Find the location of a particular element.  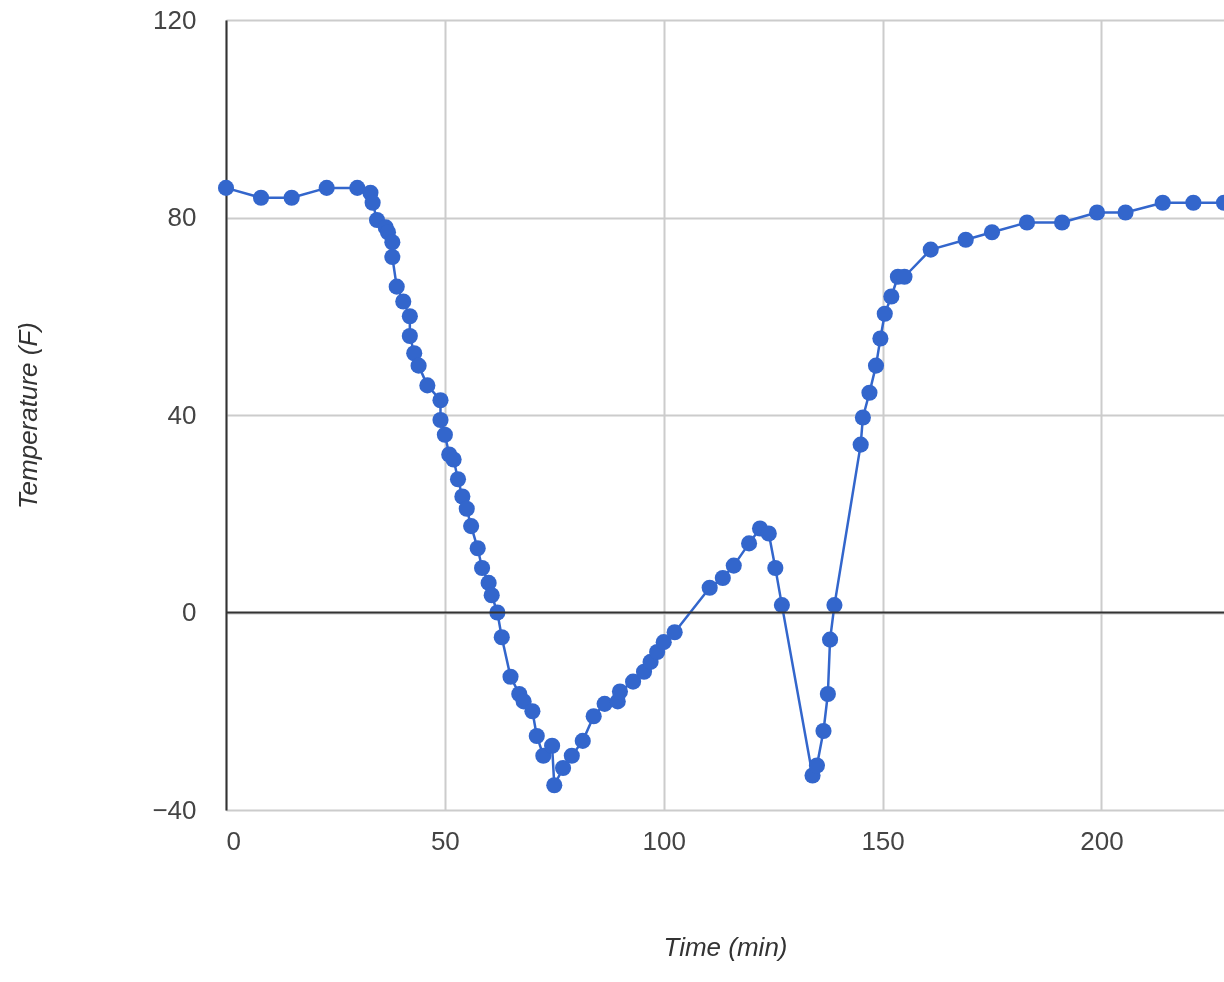

x-tick-label: 0 is located at coordinates (233, 840).